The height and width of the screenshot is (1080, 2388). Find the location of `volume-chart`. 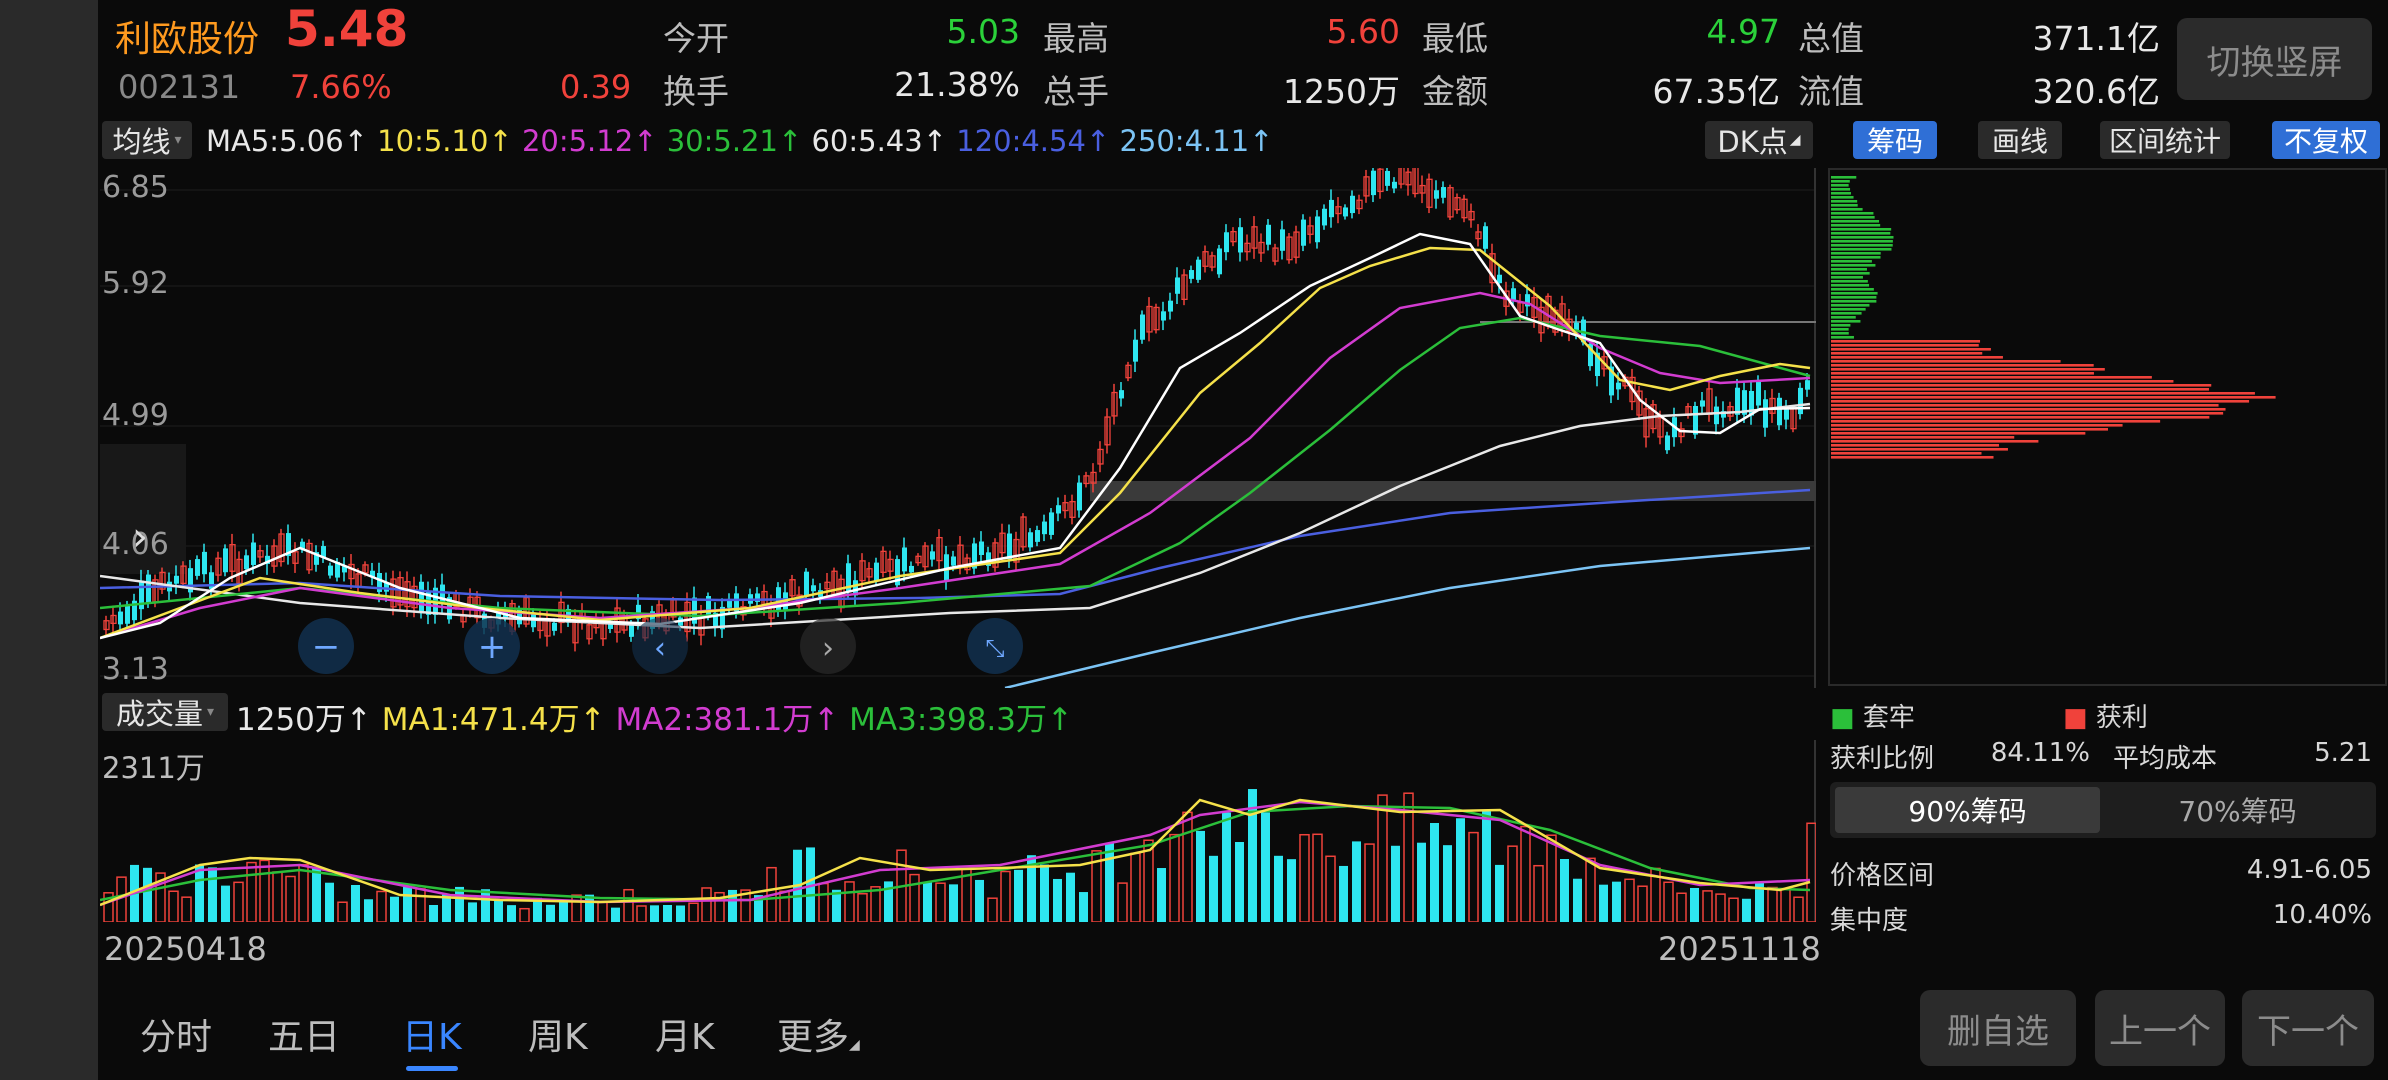

volume-chart is located at coordinates (958, 831).